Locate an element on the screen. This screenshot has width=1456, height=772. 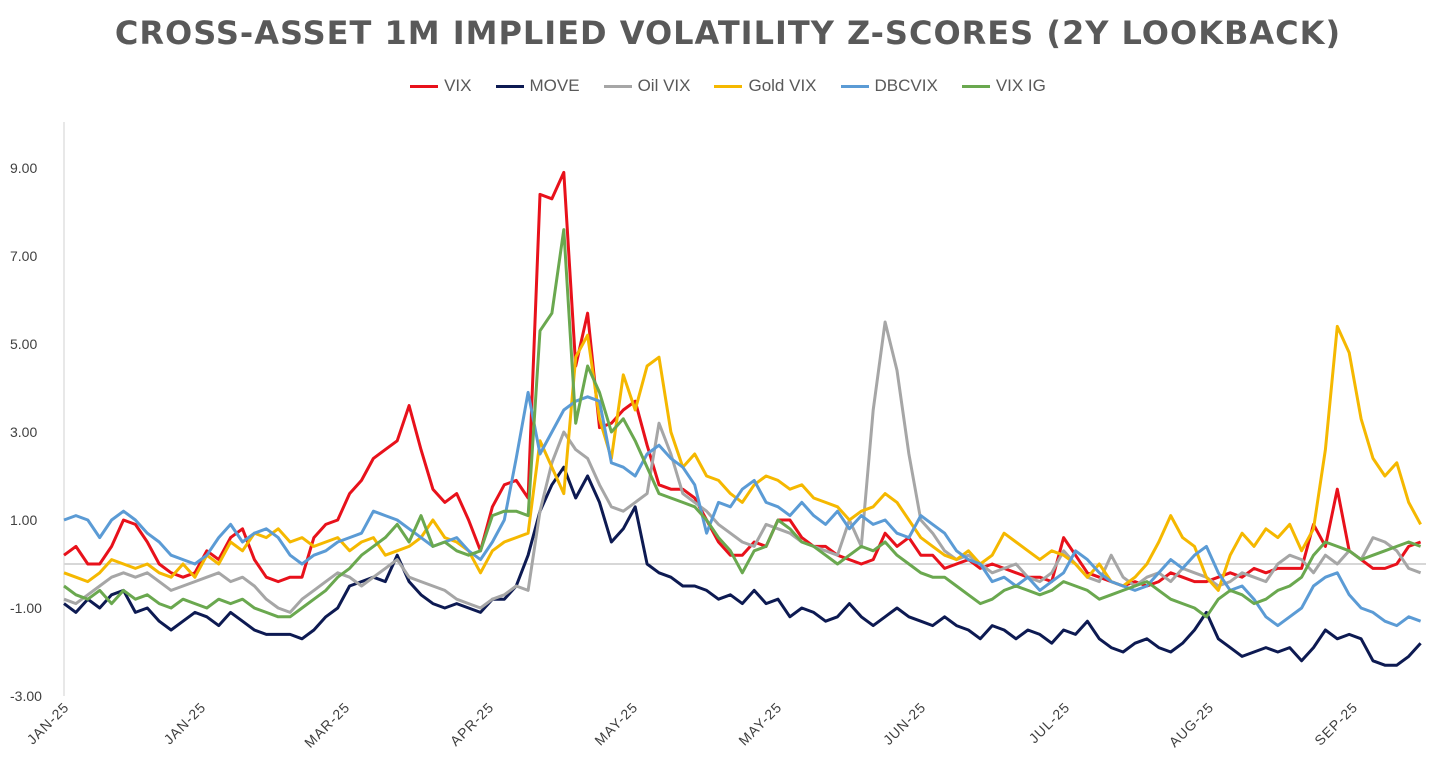
y-tick-label: -3.00 is located at coordinates (26, 696).